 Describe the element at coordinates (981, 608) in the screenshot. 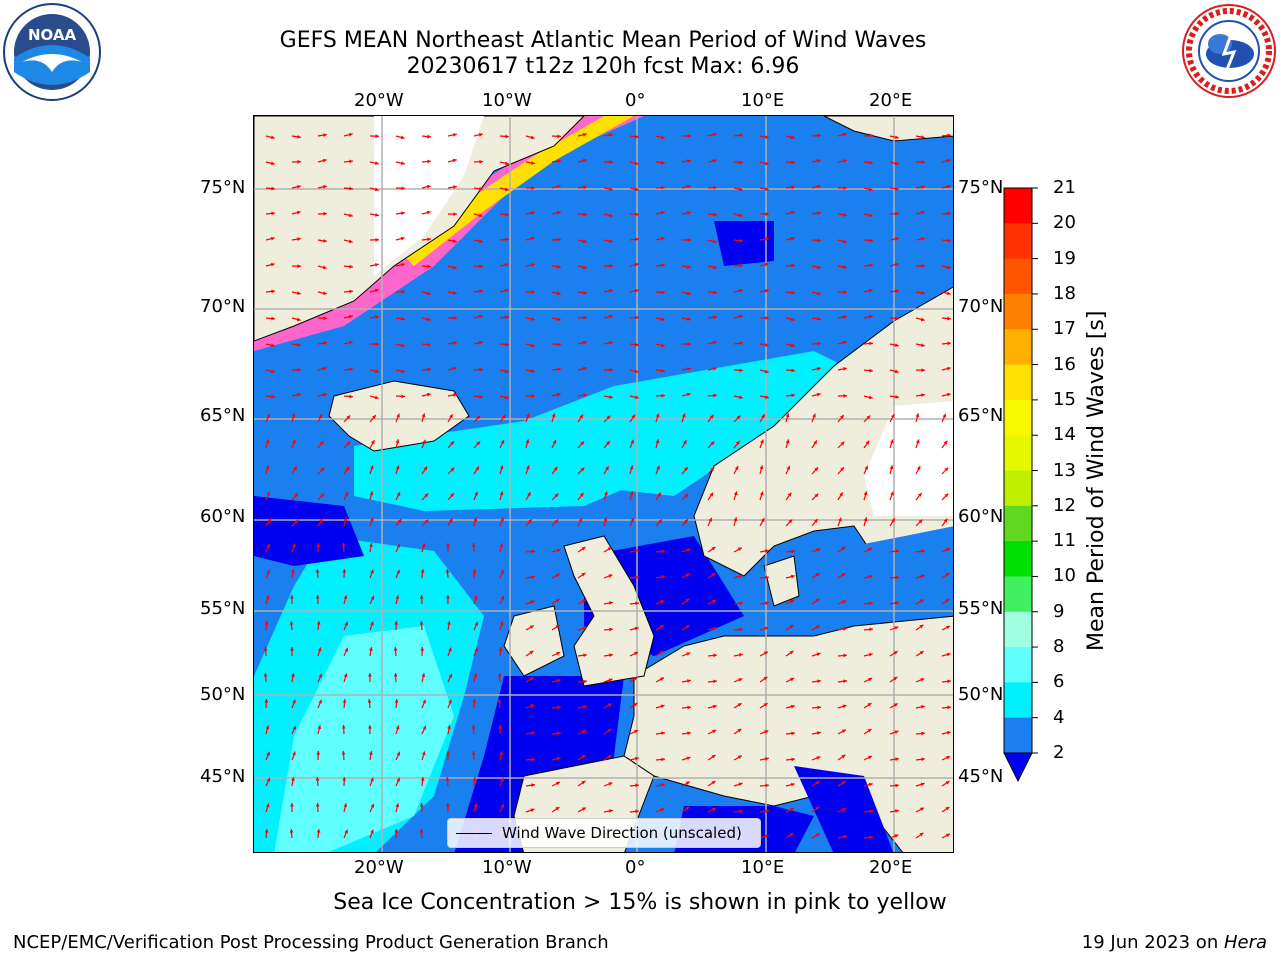

I see `lat-label-55n-right: 55°N` at that location.